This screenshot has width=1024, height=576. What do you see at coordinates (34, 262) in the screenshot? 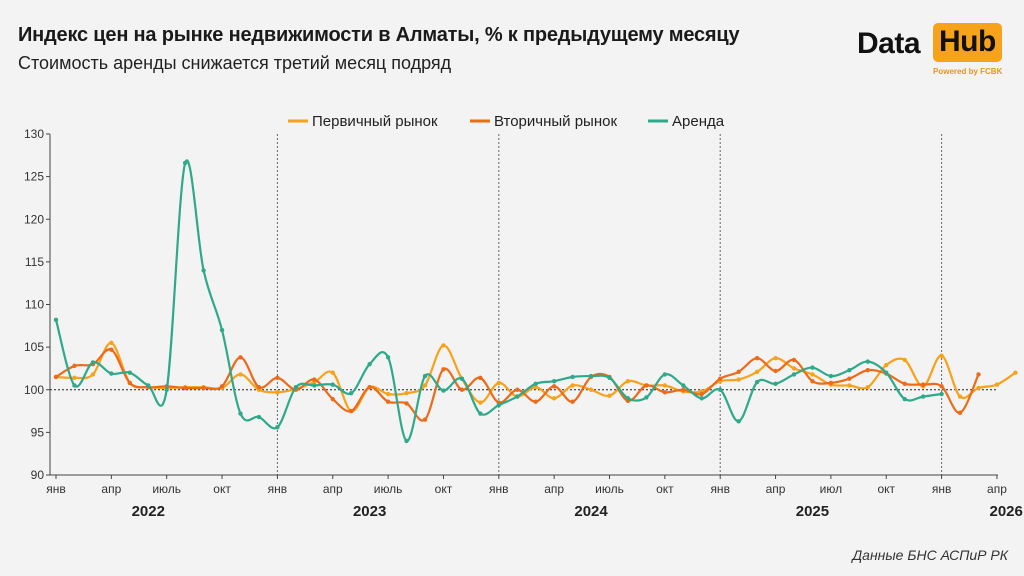
I see `y-tick-label: 115` at bounding box center [34, 262].